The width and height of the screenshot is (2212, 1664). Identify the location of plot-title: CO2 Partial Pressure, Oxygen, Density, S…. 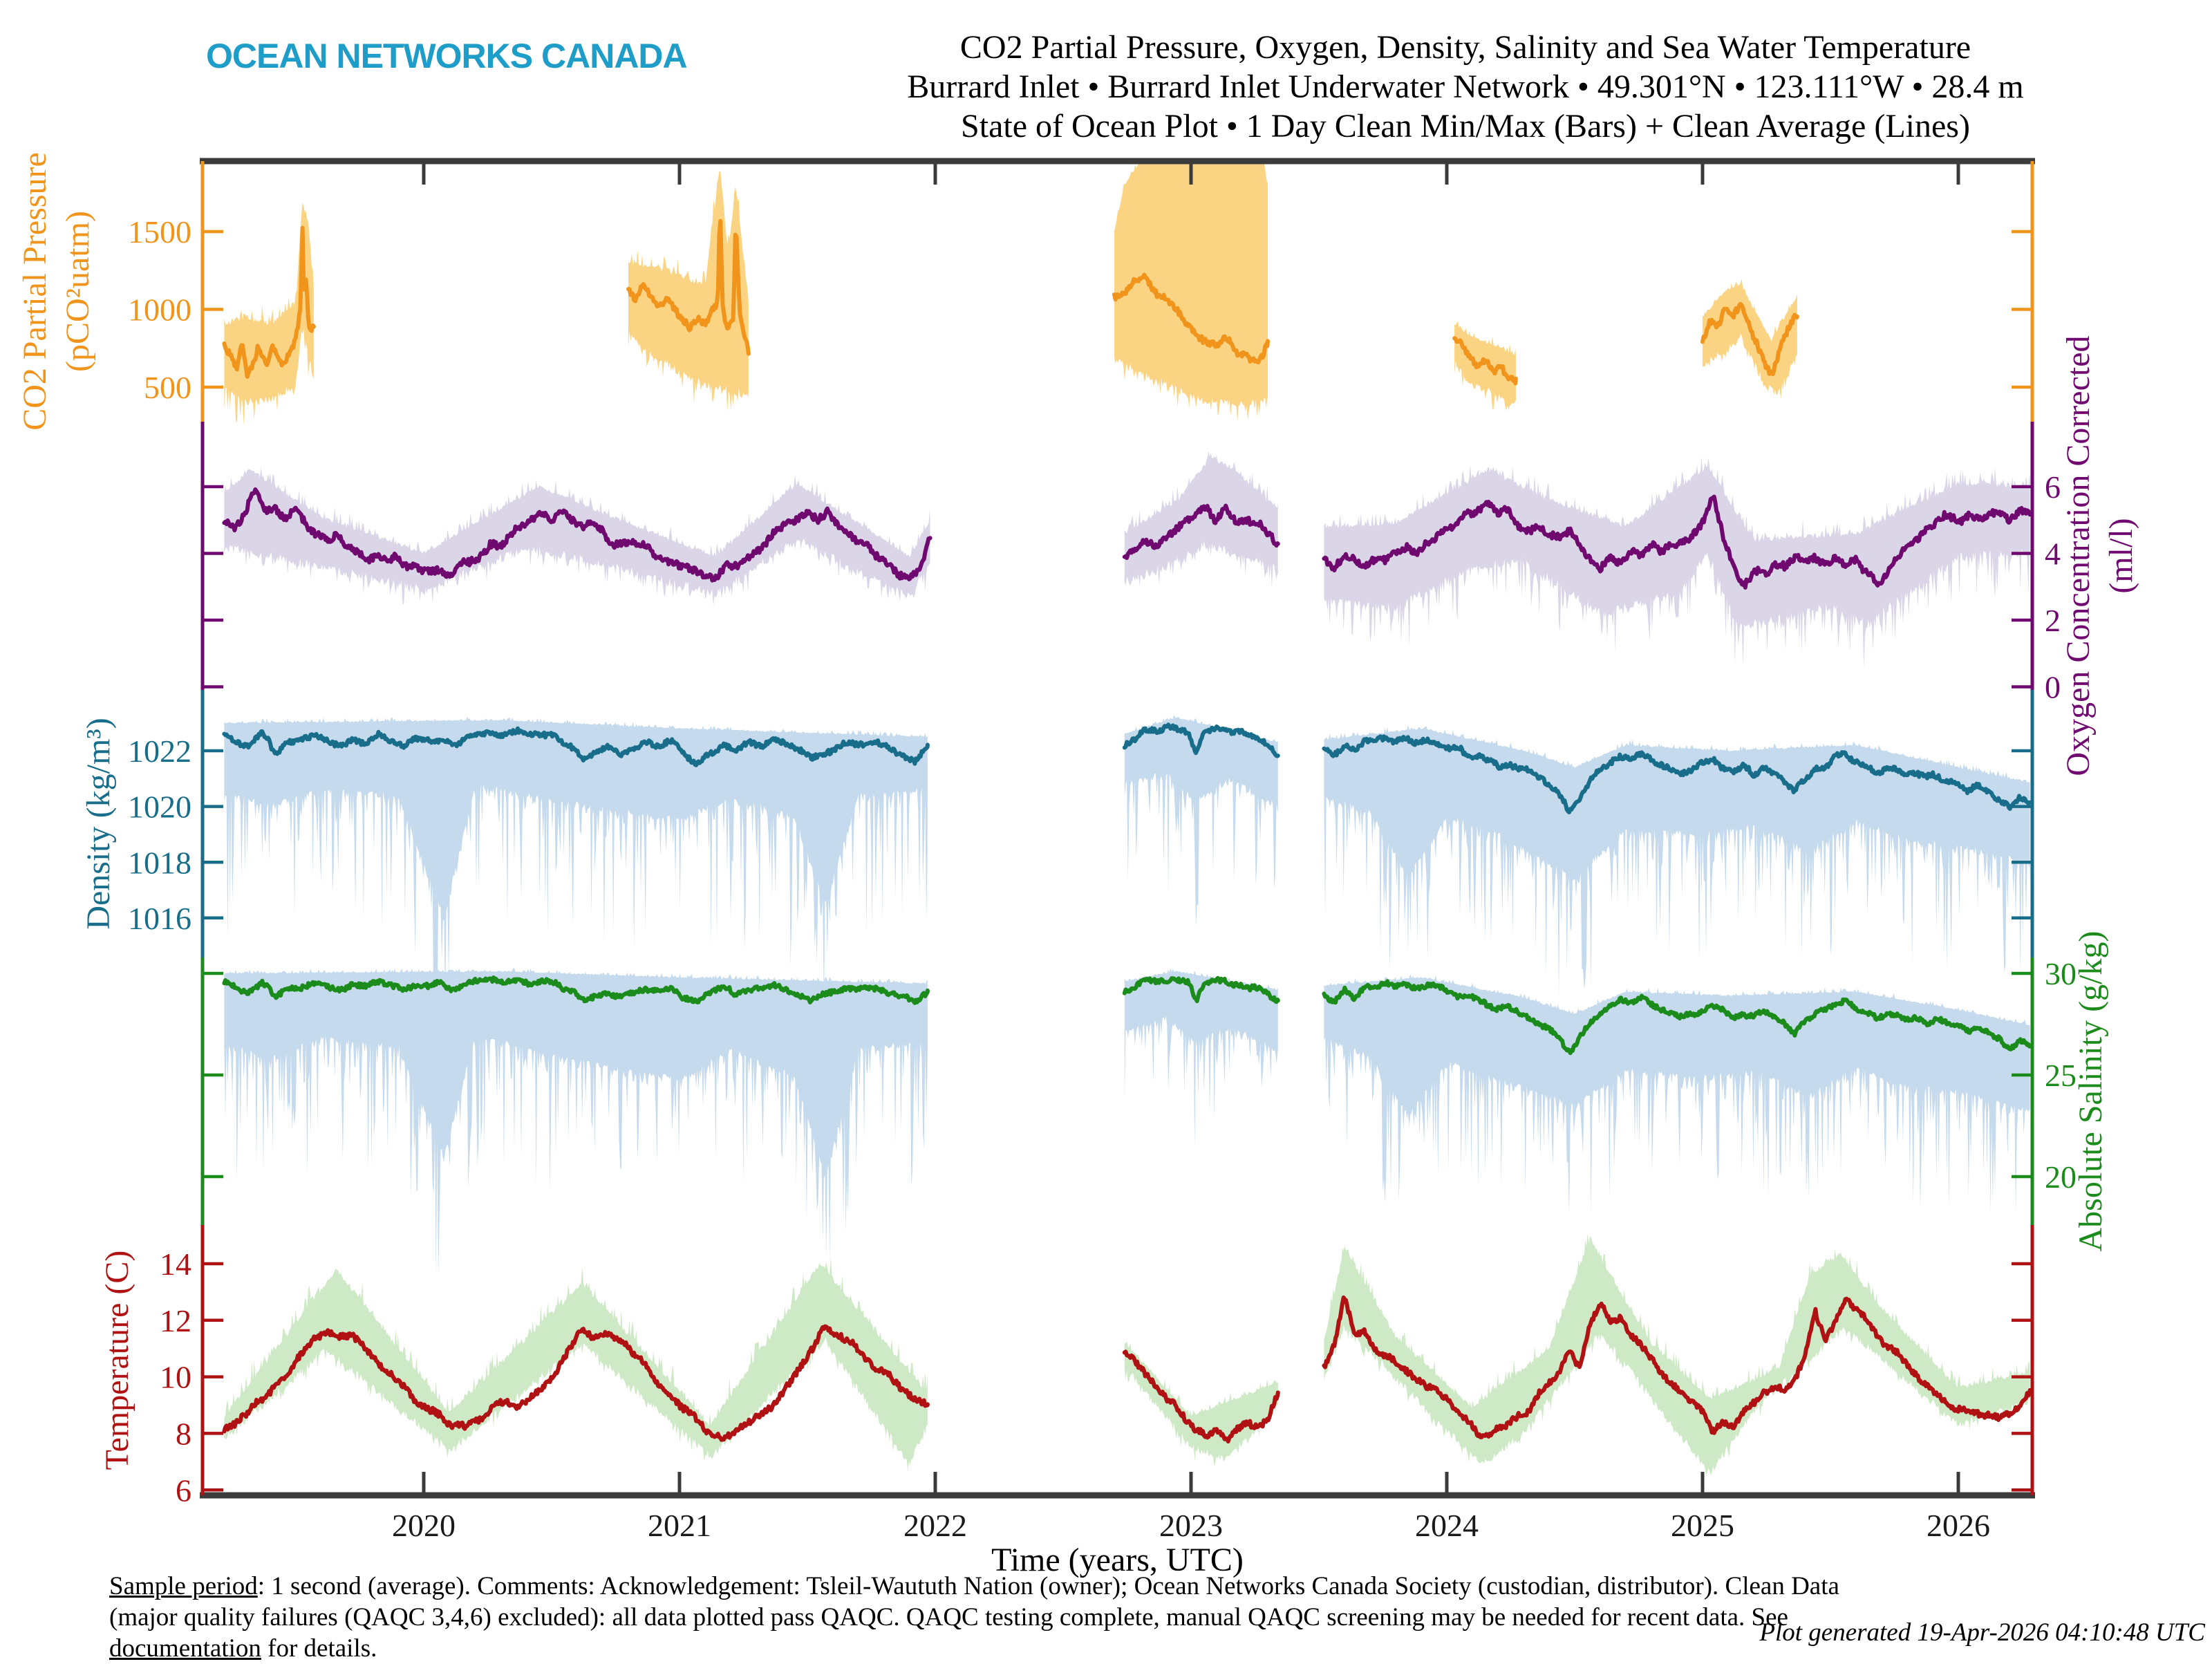
(1465, 87).